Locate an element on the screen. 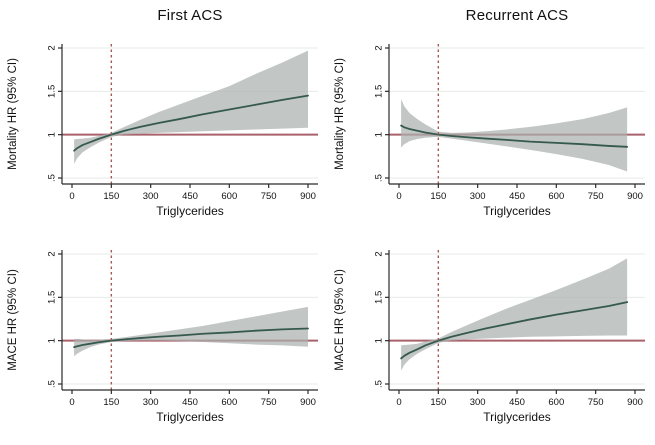 The width and height of the screenshot is (655, 445). column-title-text: Recurrent ACS is located at coordinates (517, 15).